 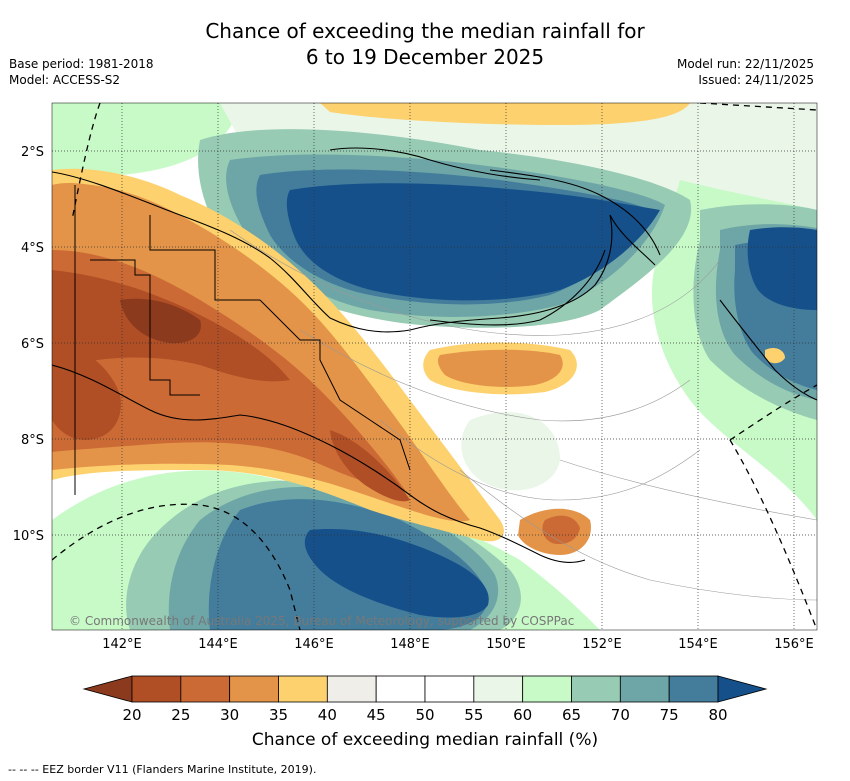 What do you see at coordinates (669, 715) in the screenshot?
I see `colorbar-tick-label: 75` at bounding box center [669, 715].